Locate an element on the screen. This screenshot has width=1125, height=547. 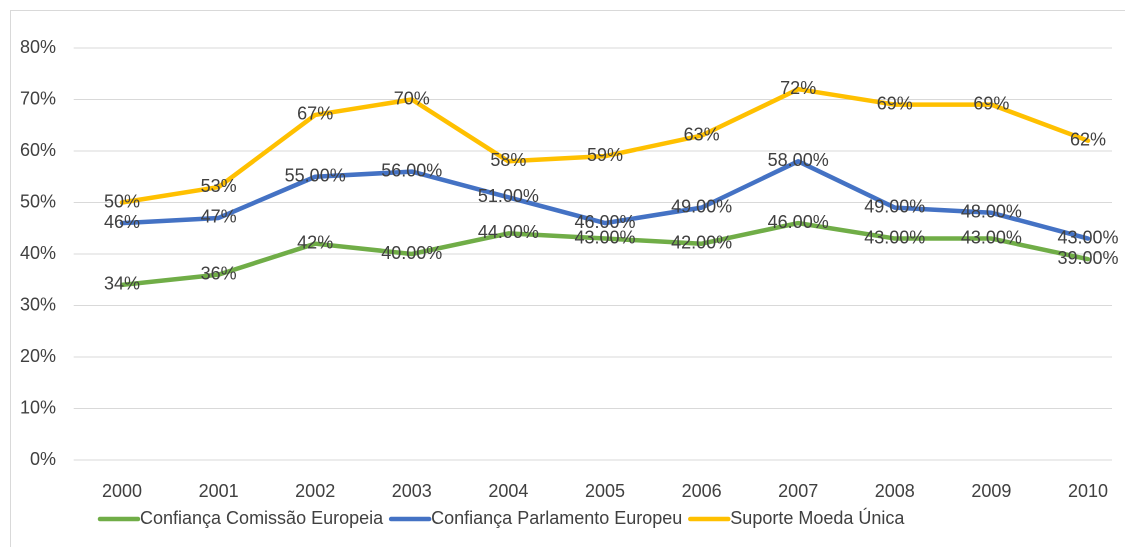
x-tick-label: 2001 is located at coordinates (219, 491).